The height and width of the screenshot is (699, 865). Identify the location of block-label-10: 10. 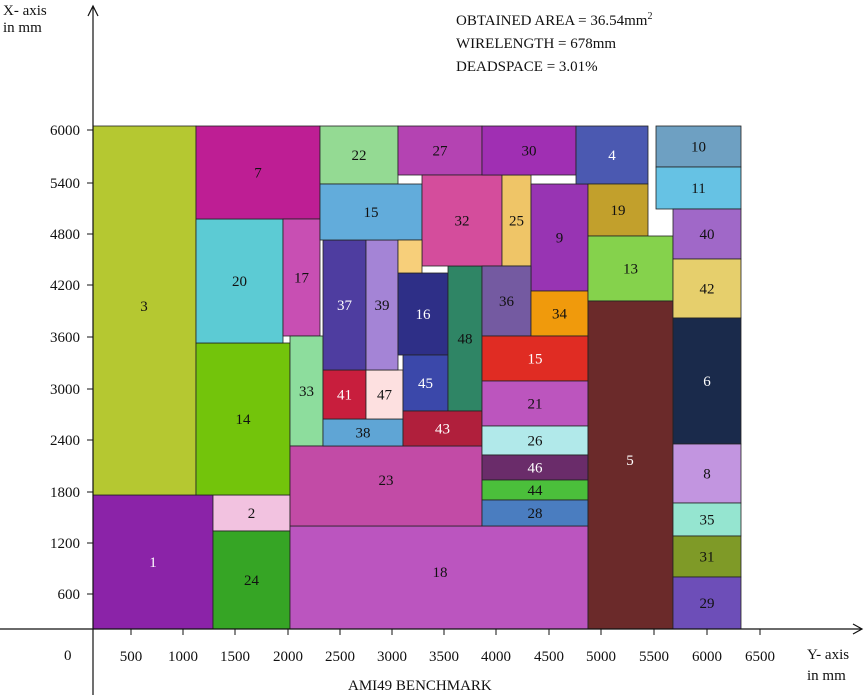
(698, 148).